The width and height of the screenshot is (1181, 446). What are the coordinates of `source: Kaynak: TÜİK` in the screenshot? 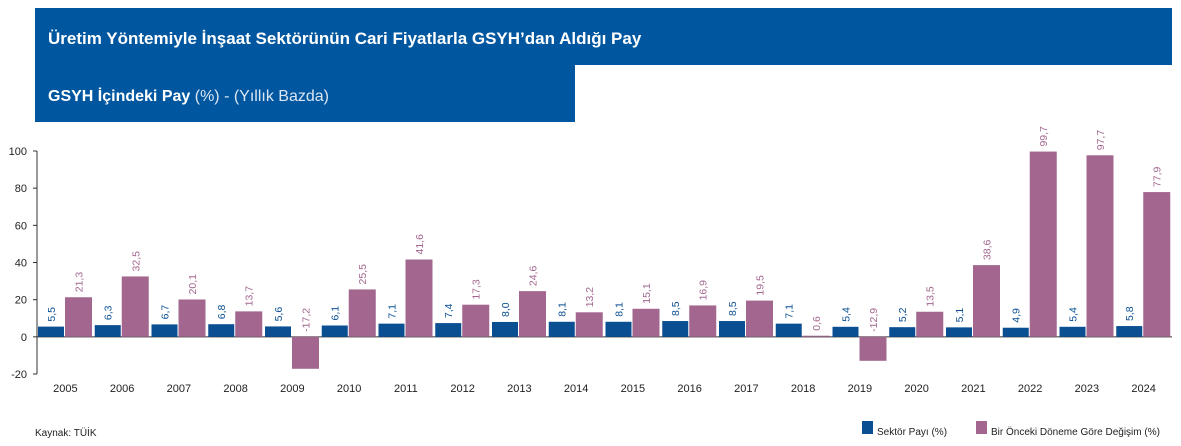 It's located at (66, 432).